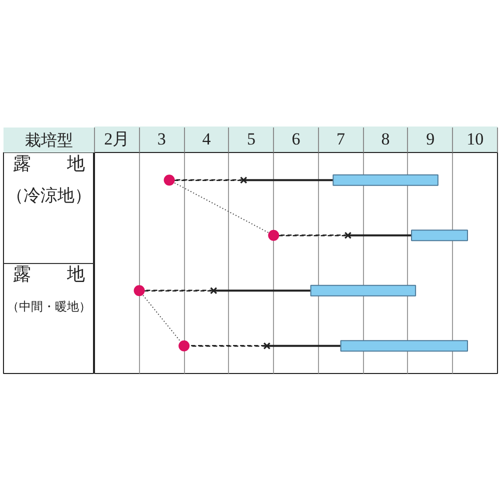 This screenshot has height=500, width=500. I want to click on x-tick-label: 2月, so click(117, 139).